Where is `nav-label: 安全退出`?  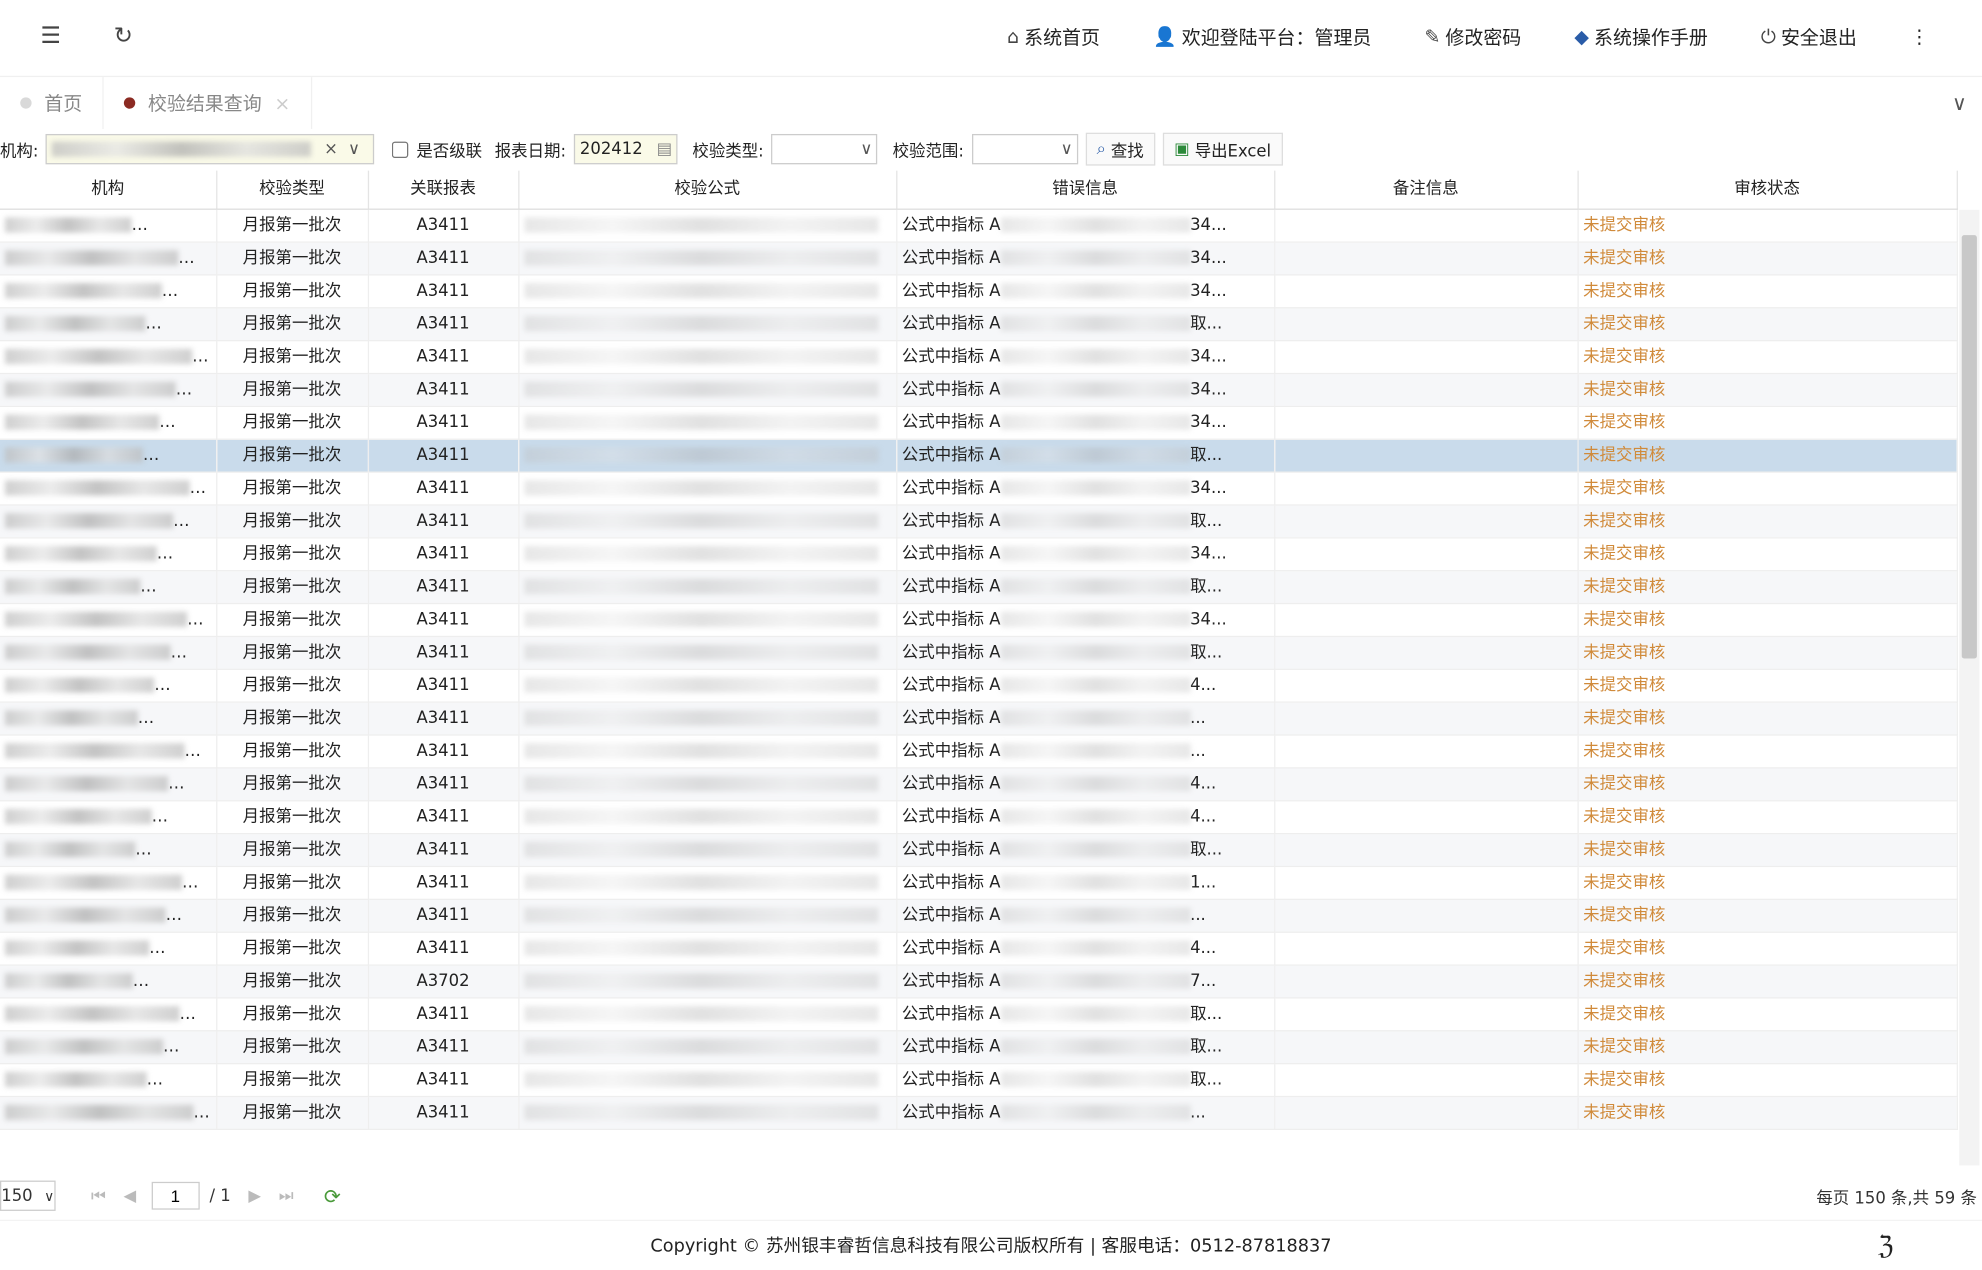 nav-label: 安全退出 is located at coordinates (1818, 37).